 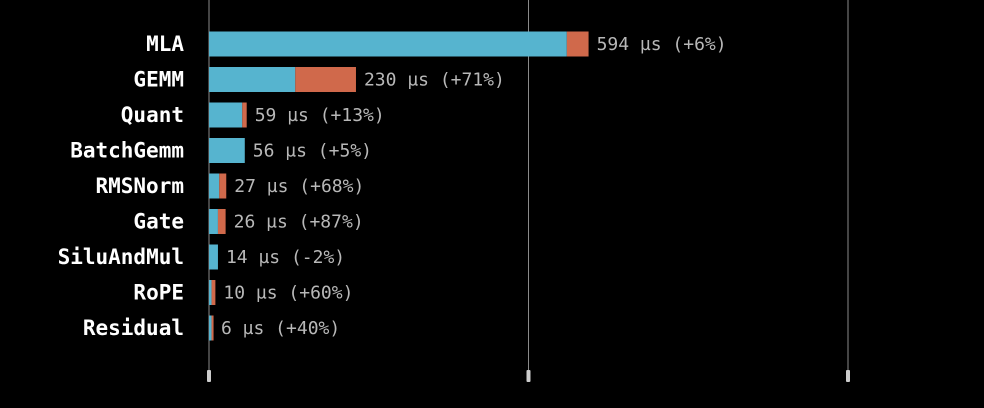 What do you see at coordinates (165, 44) in the screenshot?
I see `category-label: MLA` at bounding box center [165, 44].